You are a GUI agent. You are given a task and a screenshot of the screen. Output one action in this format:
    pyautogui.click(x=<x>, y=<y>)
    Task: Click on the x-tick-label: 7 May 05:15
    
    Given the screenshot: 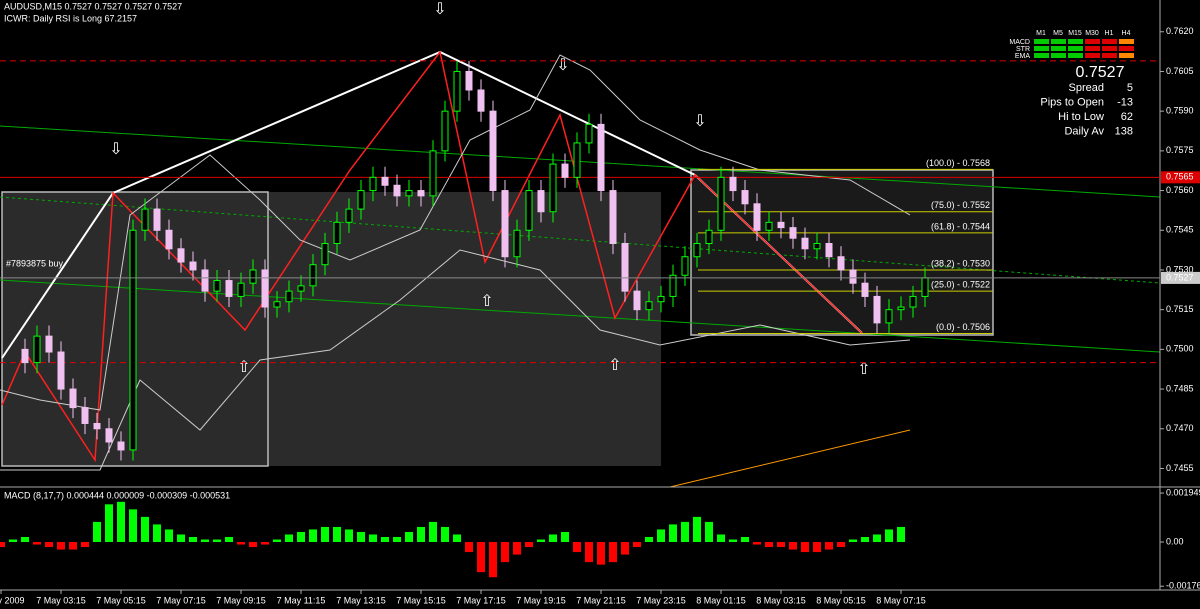 What is the action you would take?
    pyautogui.click(x=121, y=600)
    